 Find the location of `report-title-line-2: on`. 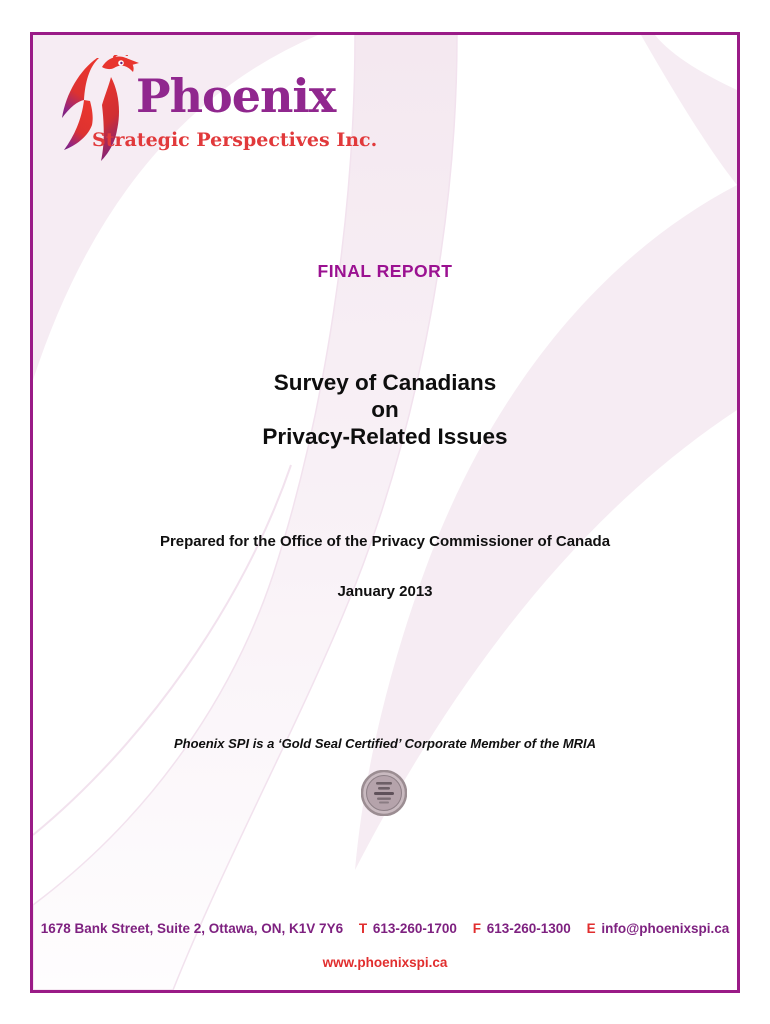

report-title-line-2: on is located at coordinates (385, 409).